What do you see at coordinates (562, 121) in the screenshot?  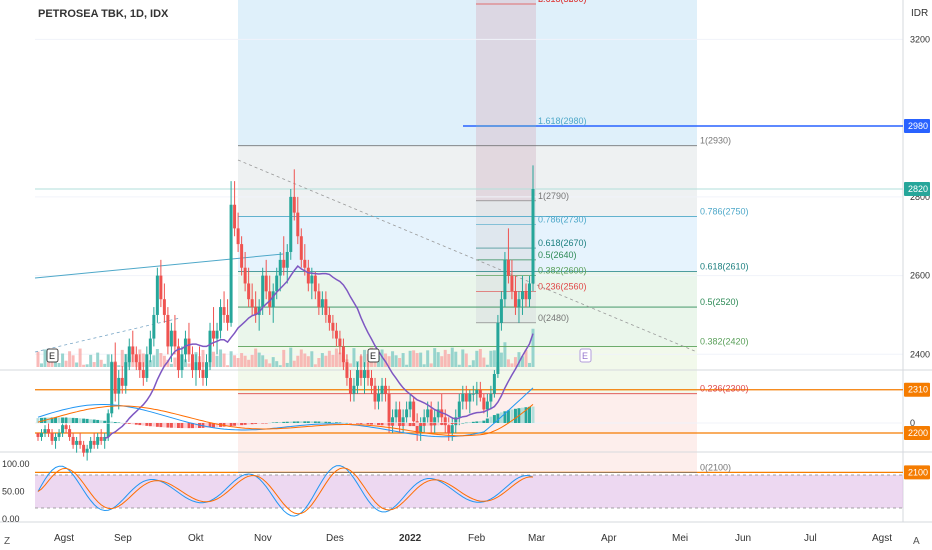 I see `fib-small-label: 1.618(2980)` at bounding box center [562, 121].